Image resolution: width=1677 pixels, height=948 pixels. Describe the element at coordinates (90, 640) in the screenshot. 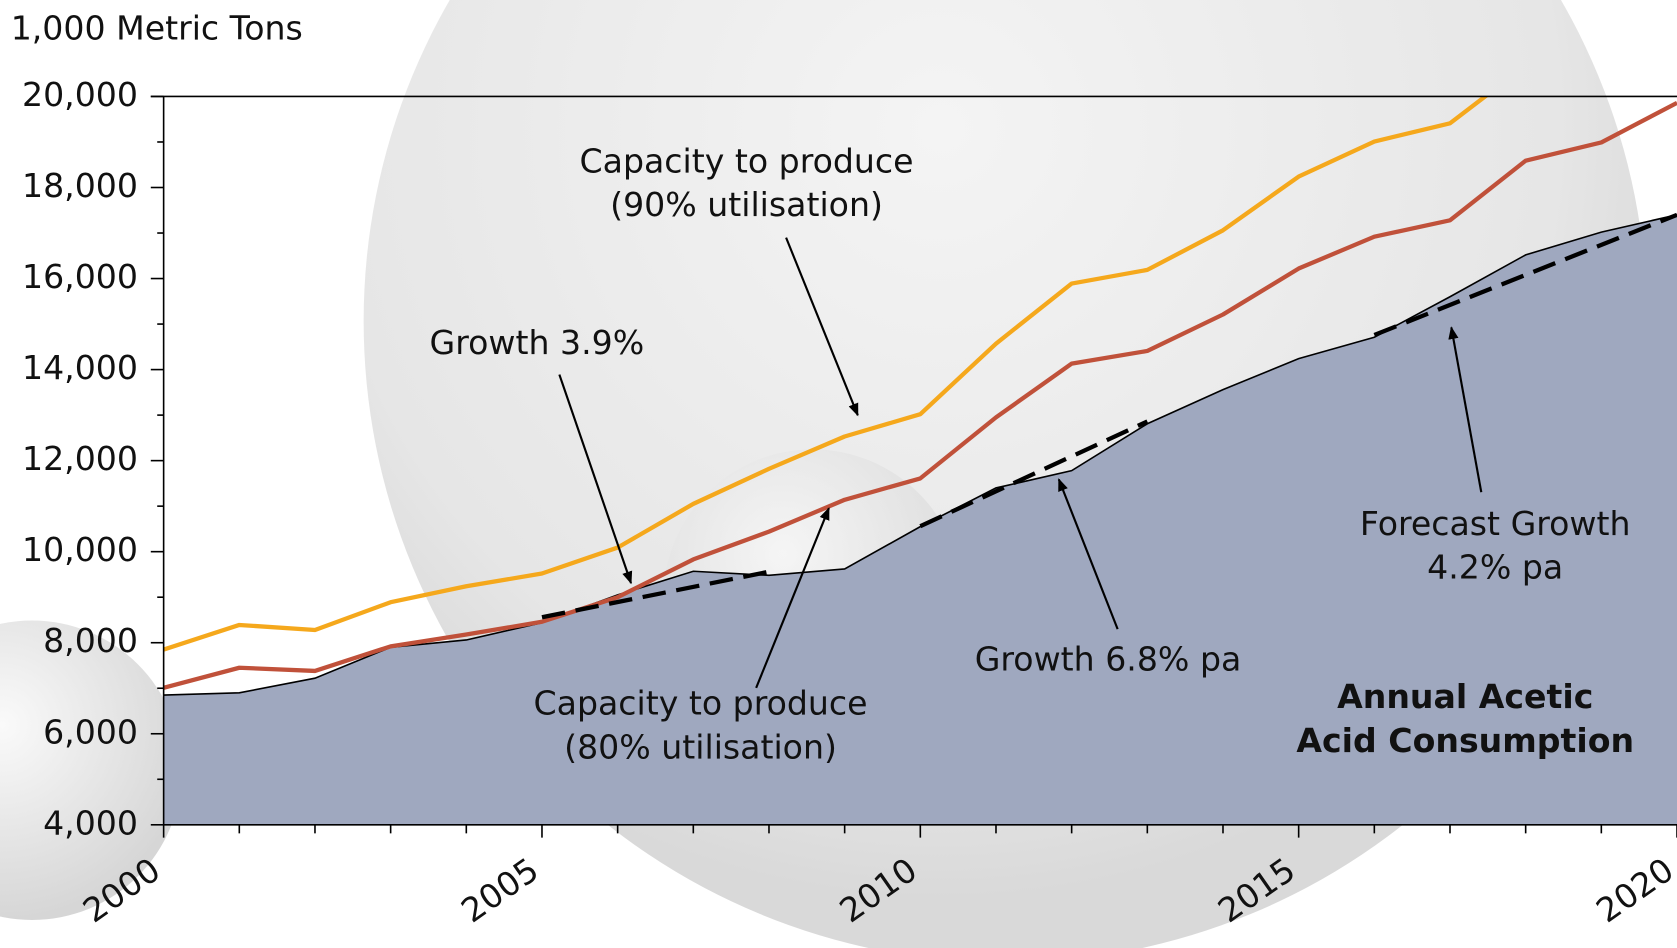

I see `y-tick-label: 8,000` at that location.